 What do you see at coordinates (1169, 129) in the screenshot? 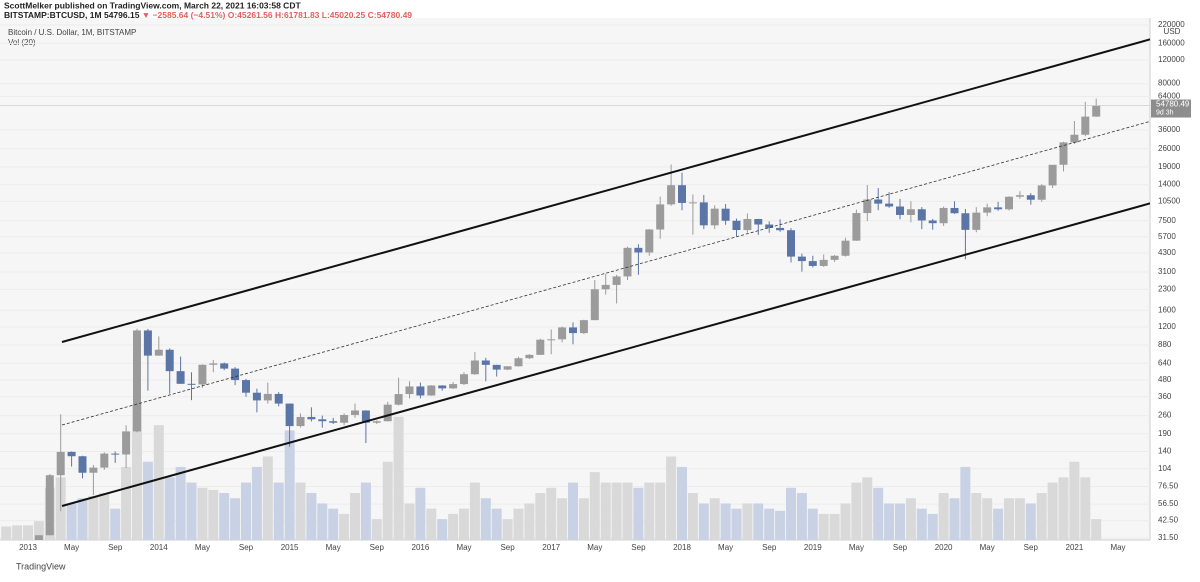
I see `y-tick-label: 36000` at bounding box center [1169, 129].